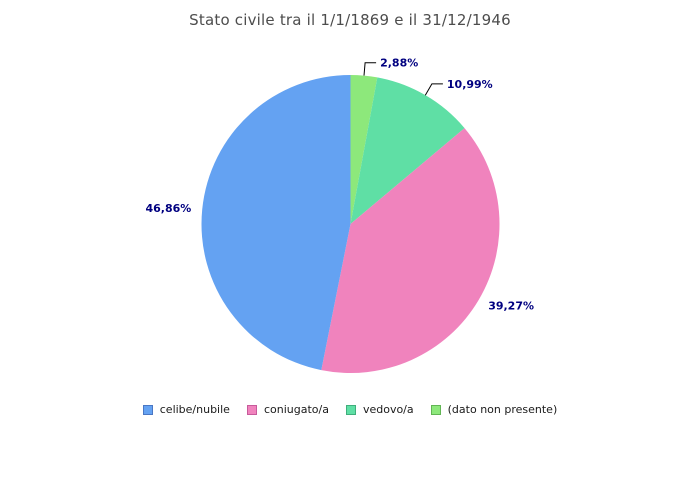 The width and height of the screenshot is (700, 500). I want to click on pie-slice-coniugato-a, so click(410, 251).